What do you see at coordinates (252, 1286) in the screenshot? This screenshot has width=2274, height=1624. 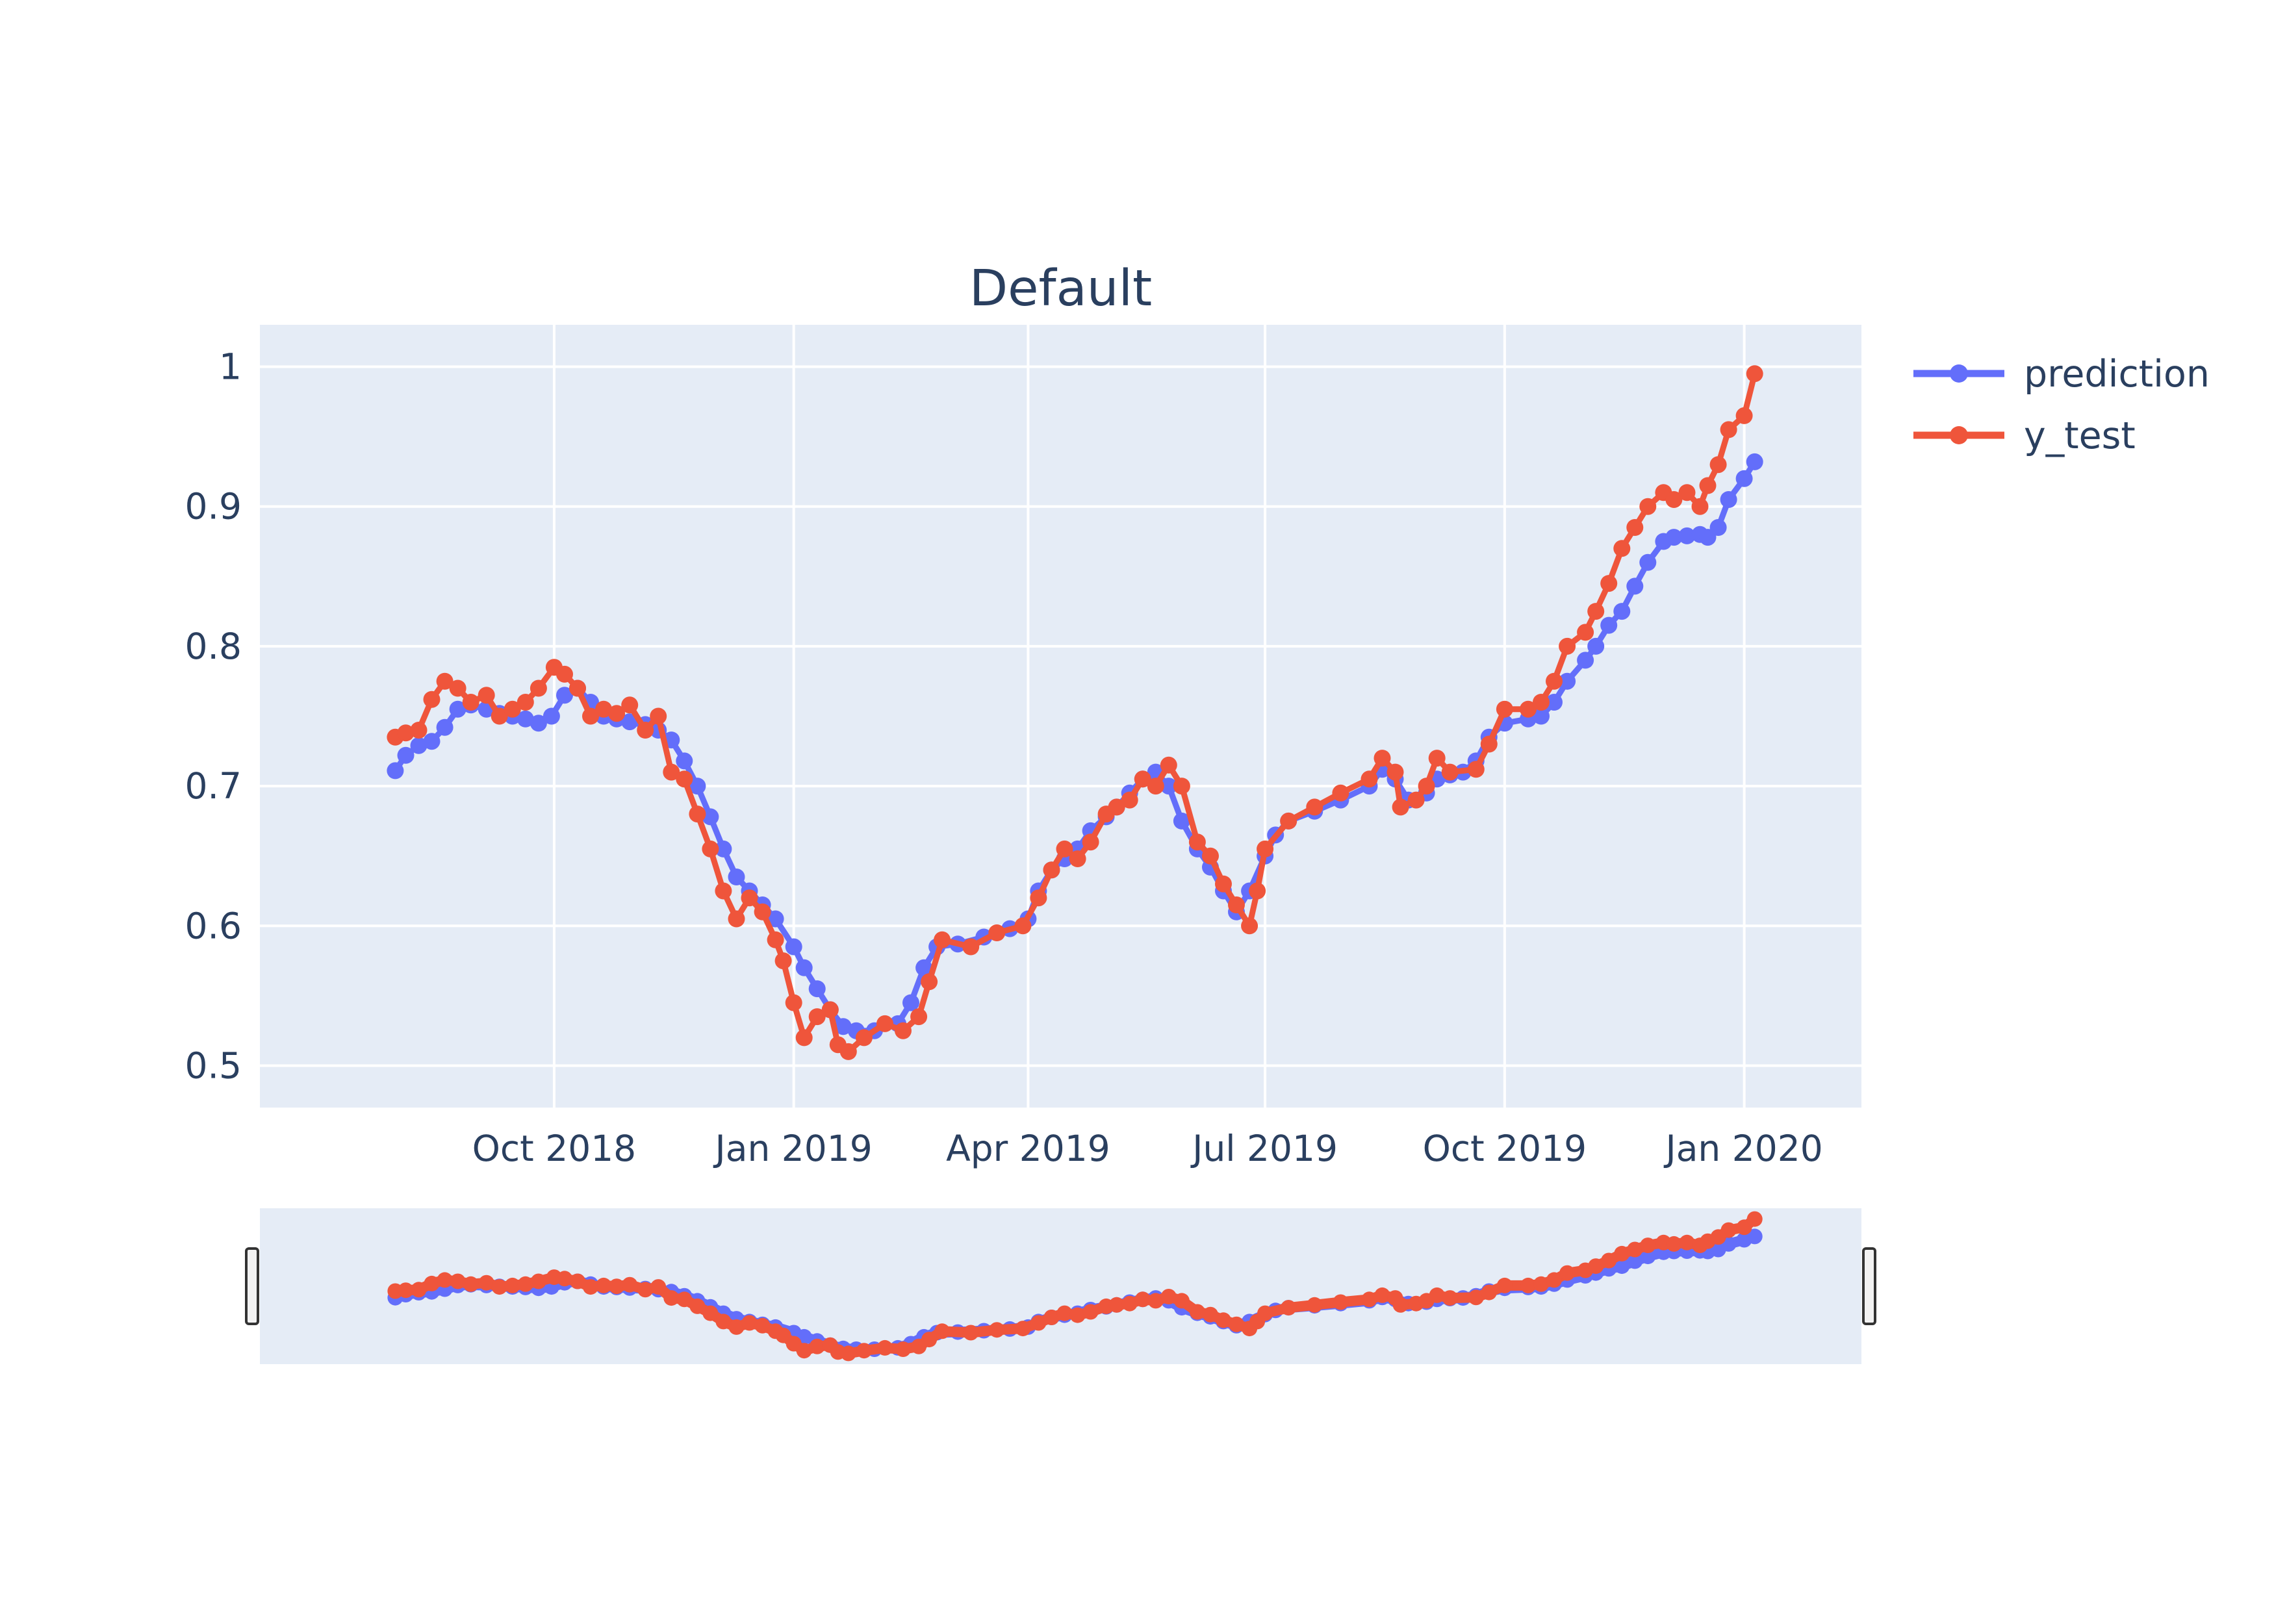 I see `range-slider-left-handle` at bounding box center [252, 1286].